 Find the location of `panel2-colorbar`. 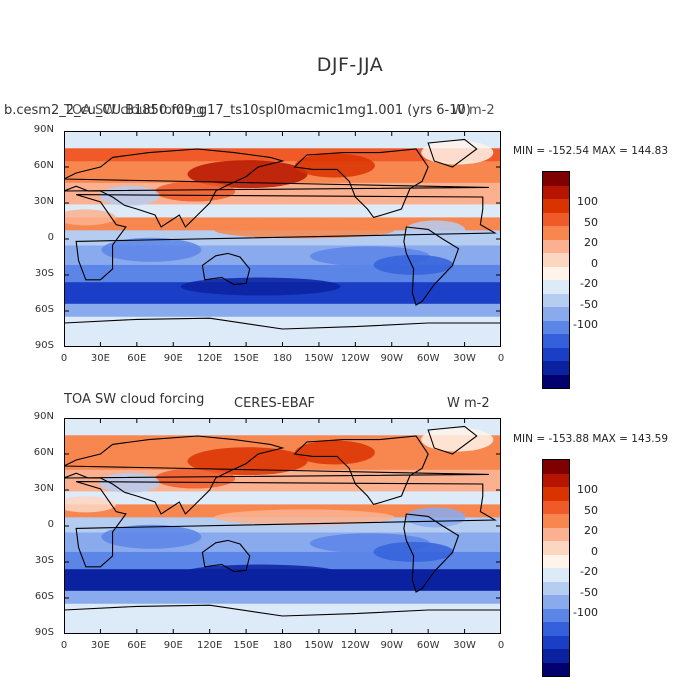

panel2-colorbar is located at coordinates (556, 568).